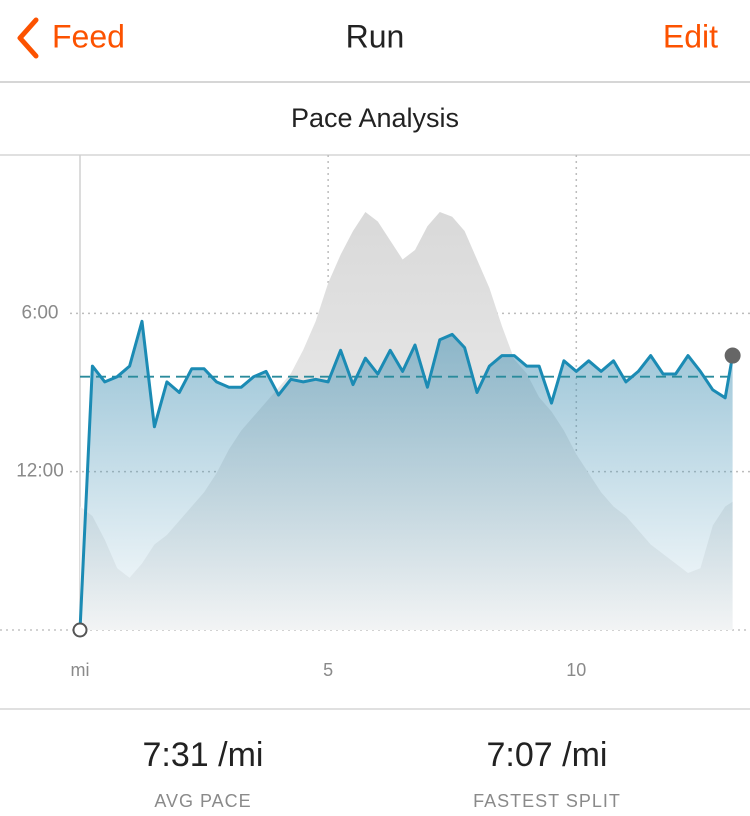 The height and width of the screenshot is (816, 750). Describe the element at coordinates (328, 670) in the screenshot. I see `x-tick-label: 5` at that location.